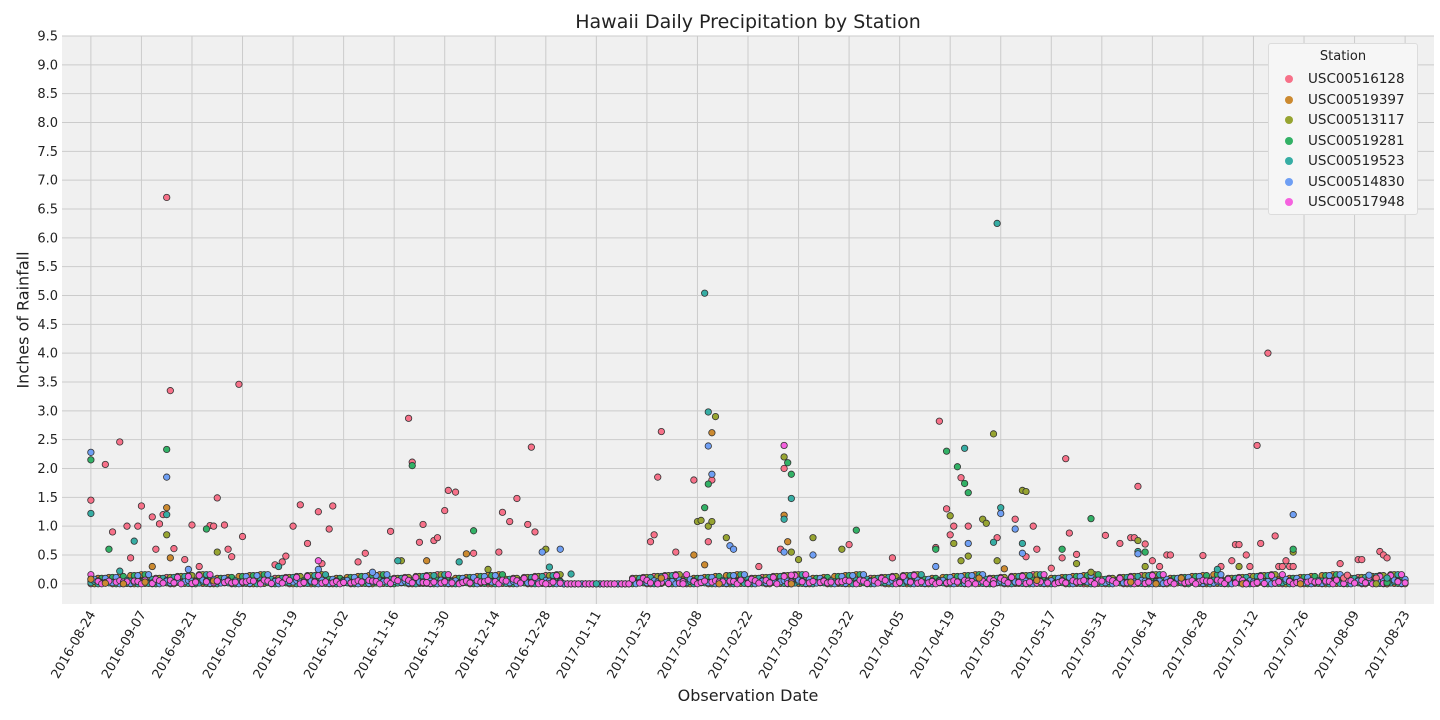 The width and height of the screenshot is (1440, 720). What do you see at coordinates (47, 325) in the screenshot?
I see `y-tick-label: 4.5` at bounding box center [47, 325].